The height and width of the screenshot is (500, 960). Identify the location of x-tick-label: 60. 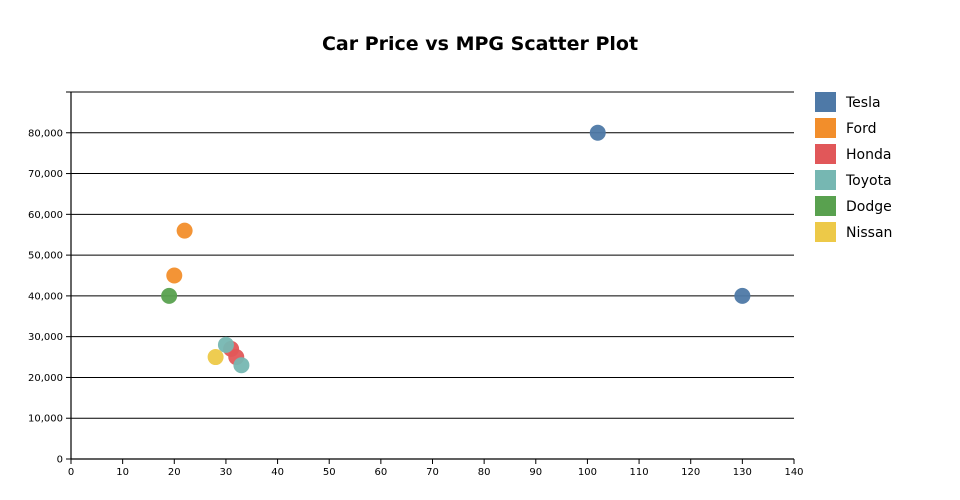
(380, 472).